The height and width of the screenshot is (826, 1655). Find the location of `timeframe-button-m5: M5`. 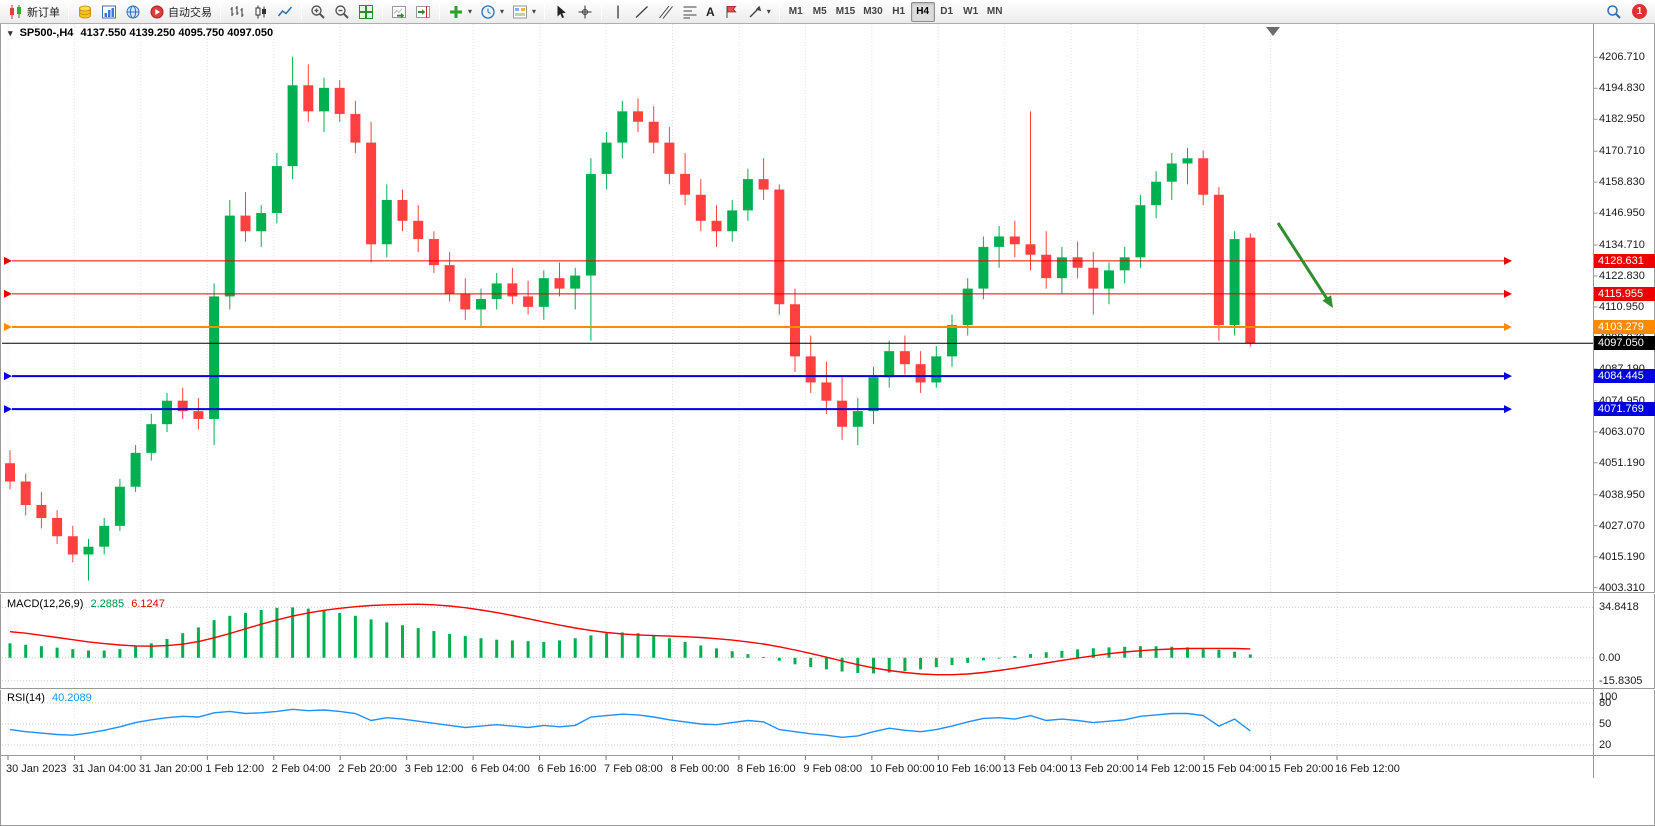

timeframe-button-m5: M5 is located at coordinates (820, 12).